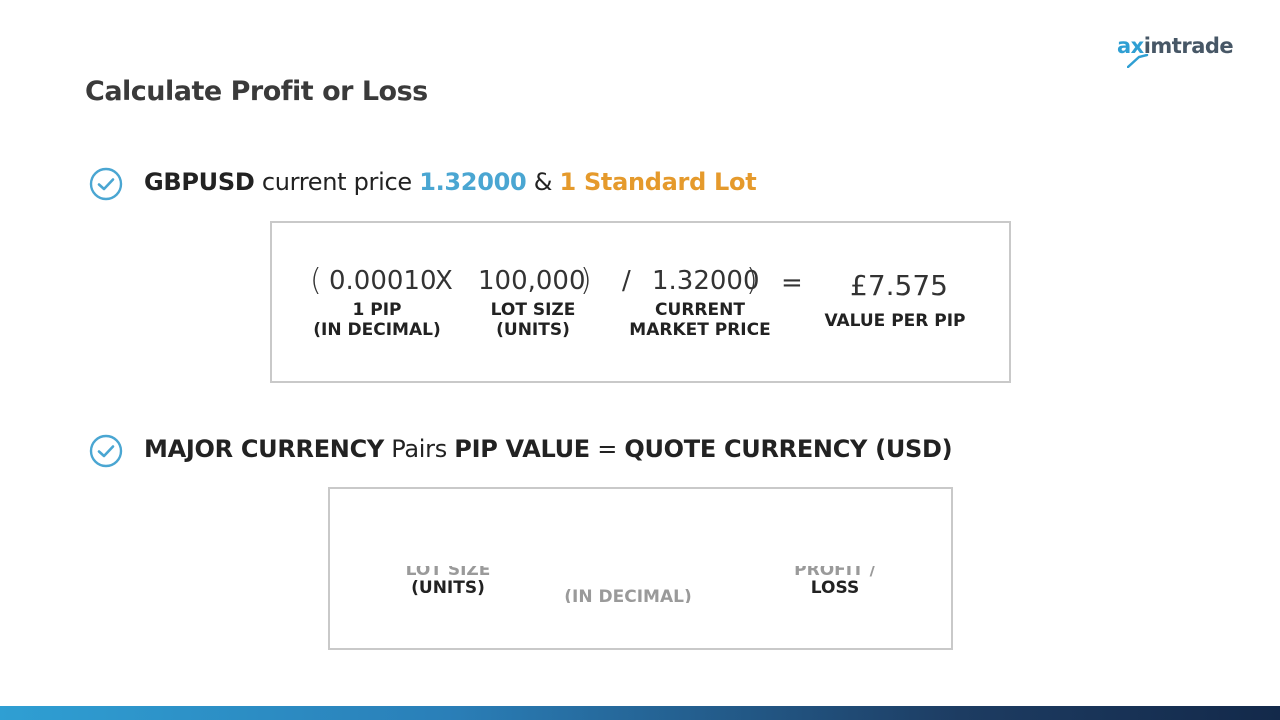 This screenshot has height=720, width=1280. Describe the element at coordinates (383, 281) in the screenshot. I see `pip-decimal-value: 0.00010` at that location.